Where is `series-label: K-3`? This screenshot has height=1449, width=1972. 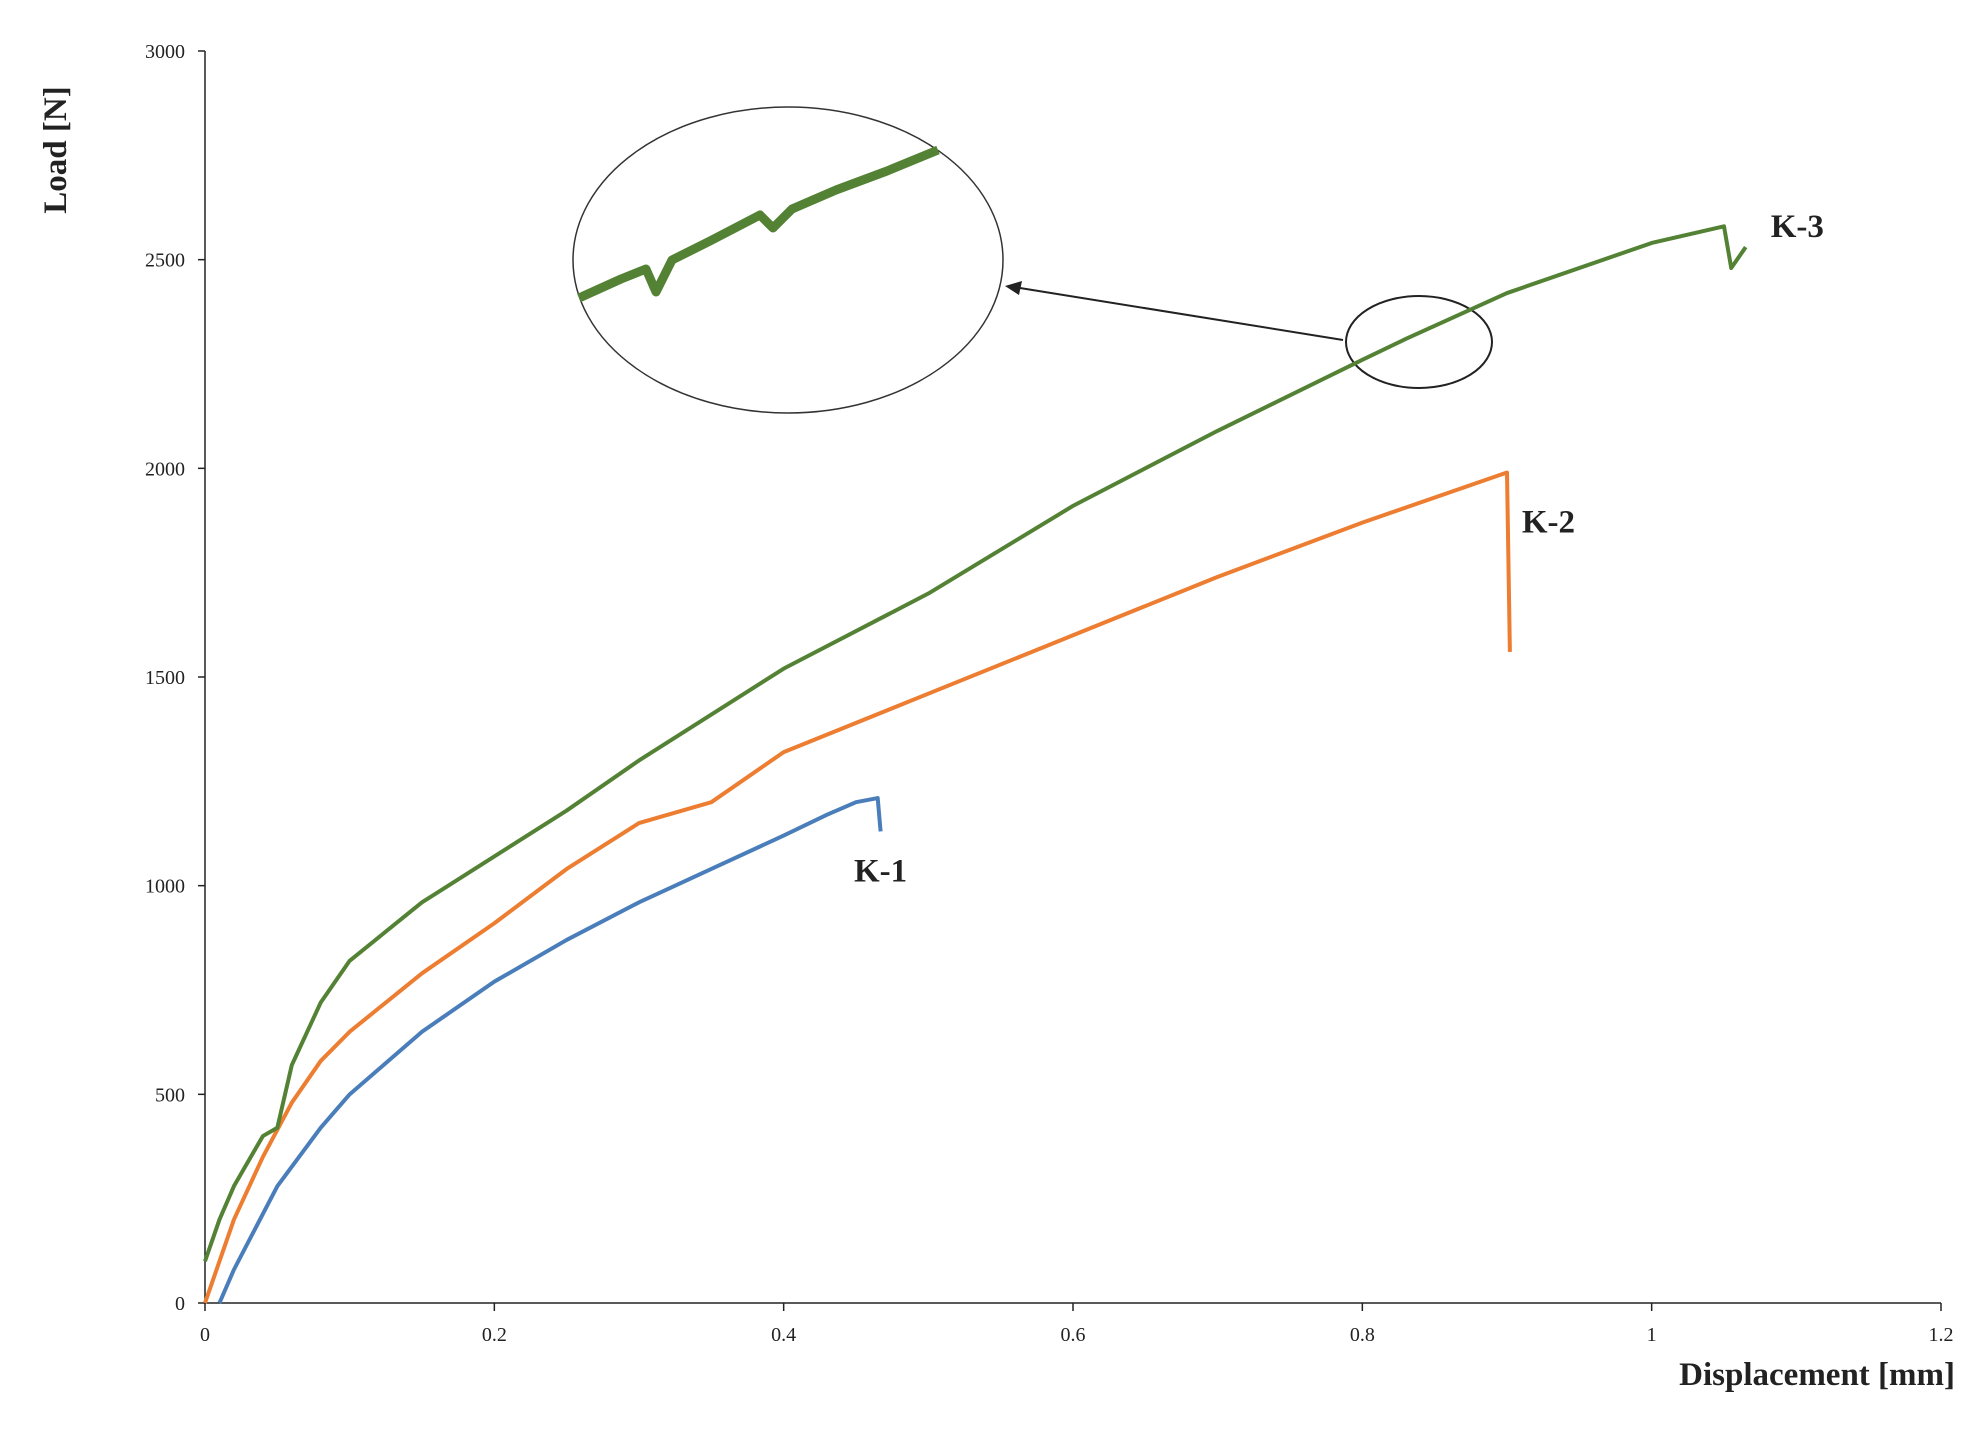 series-label: K-3 is located at coordinates (1797, 227).